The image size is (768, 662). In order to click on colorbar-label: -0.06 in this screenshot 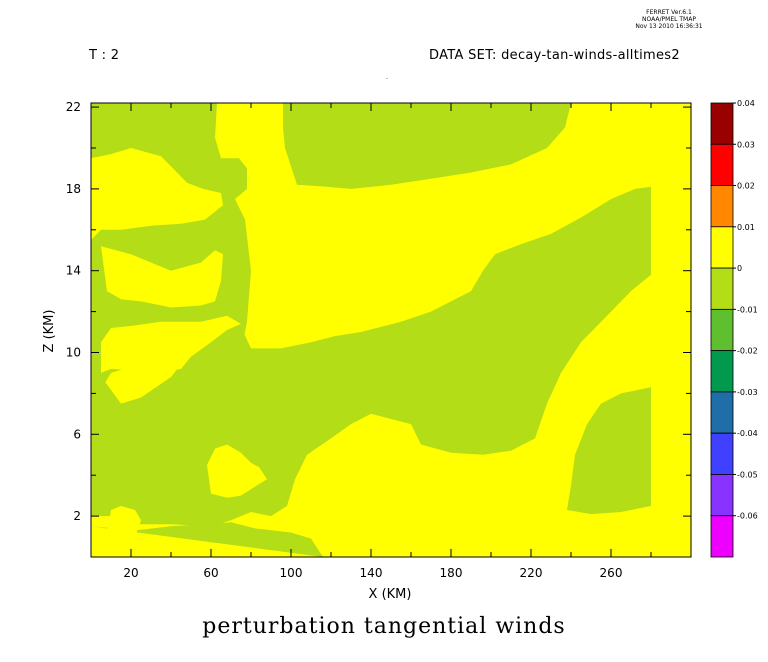, I will do `click(747, 516)`.